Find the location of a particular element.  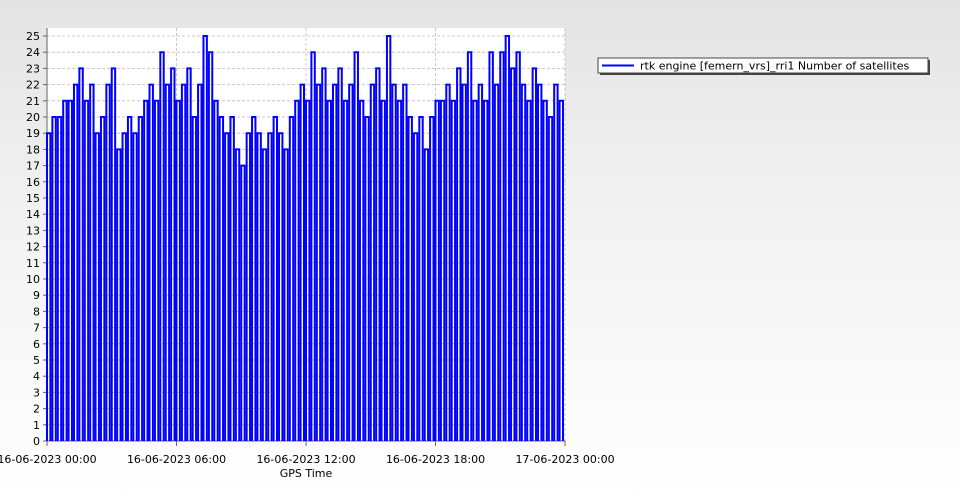

y-tick-label: 11 is located at coordinates (33, 263).